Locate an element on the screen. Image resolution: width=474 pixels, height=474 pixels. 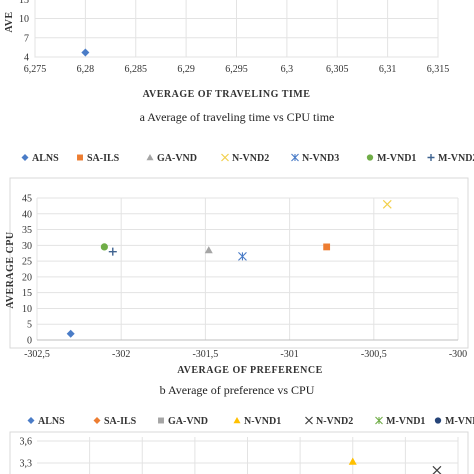
chart-b-legend-label: M-VND2 is located at coordinates (456, 158).